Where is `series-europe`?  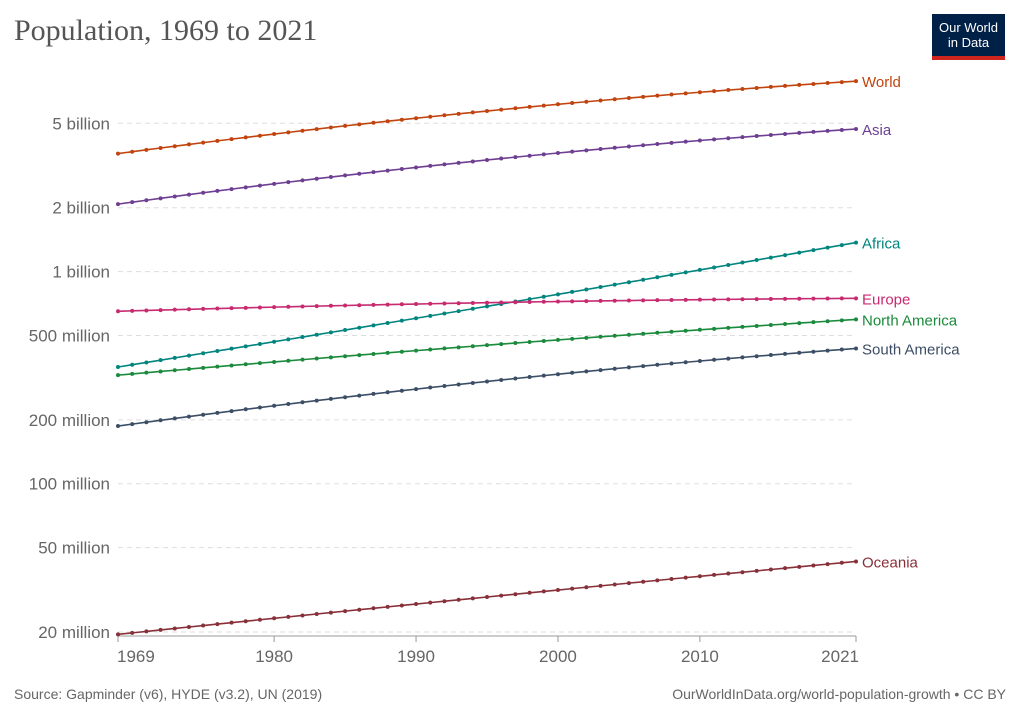 series-europe is located at coordinates (487, 305).